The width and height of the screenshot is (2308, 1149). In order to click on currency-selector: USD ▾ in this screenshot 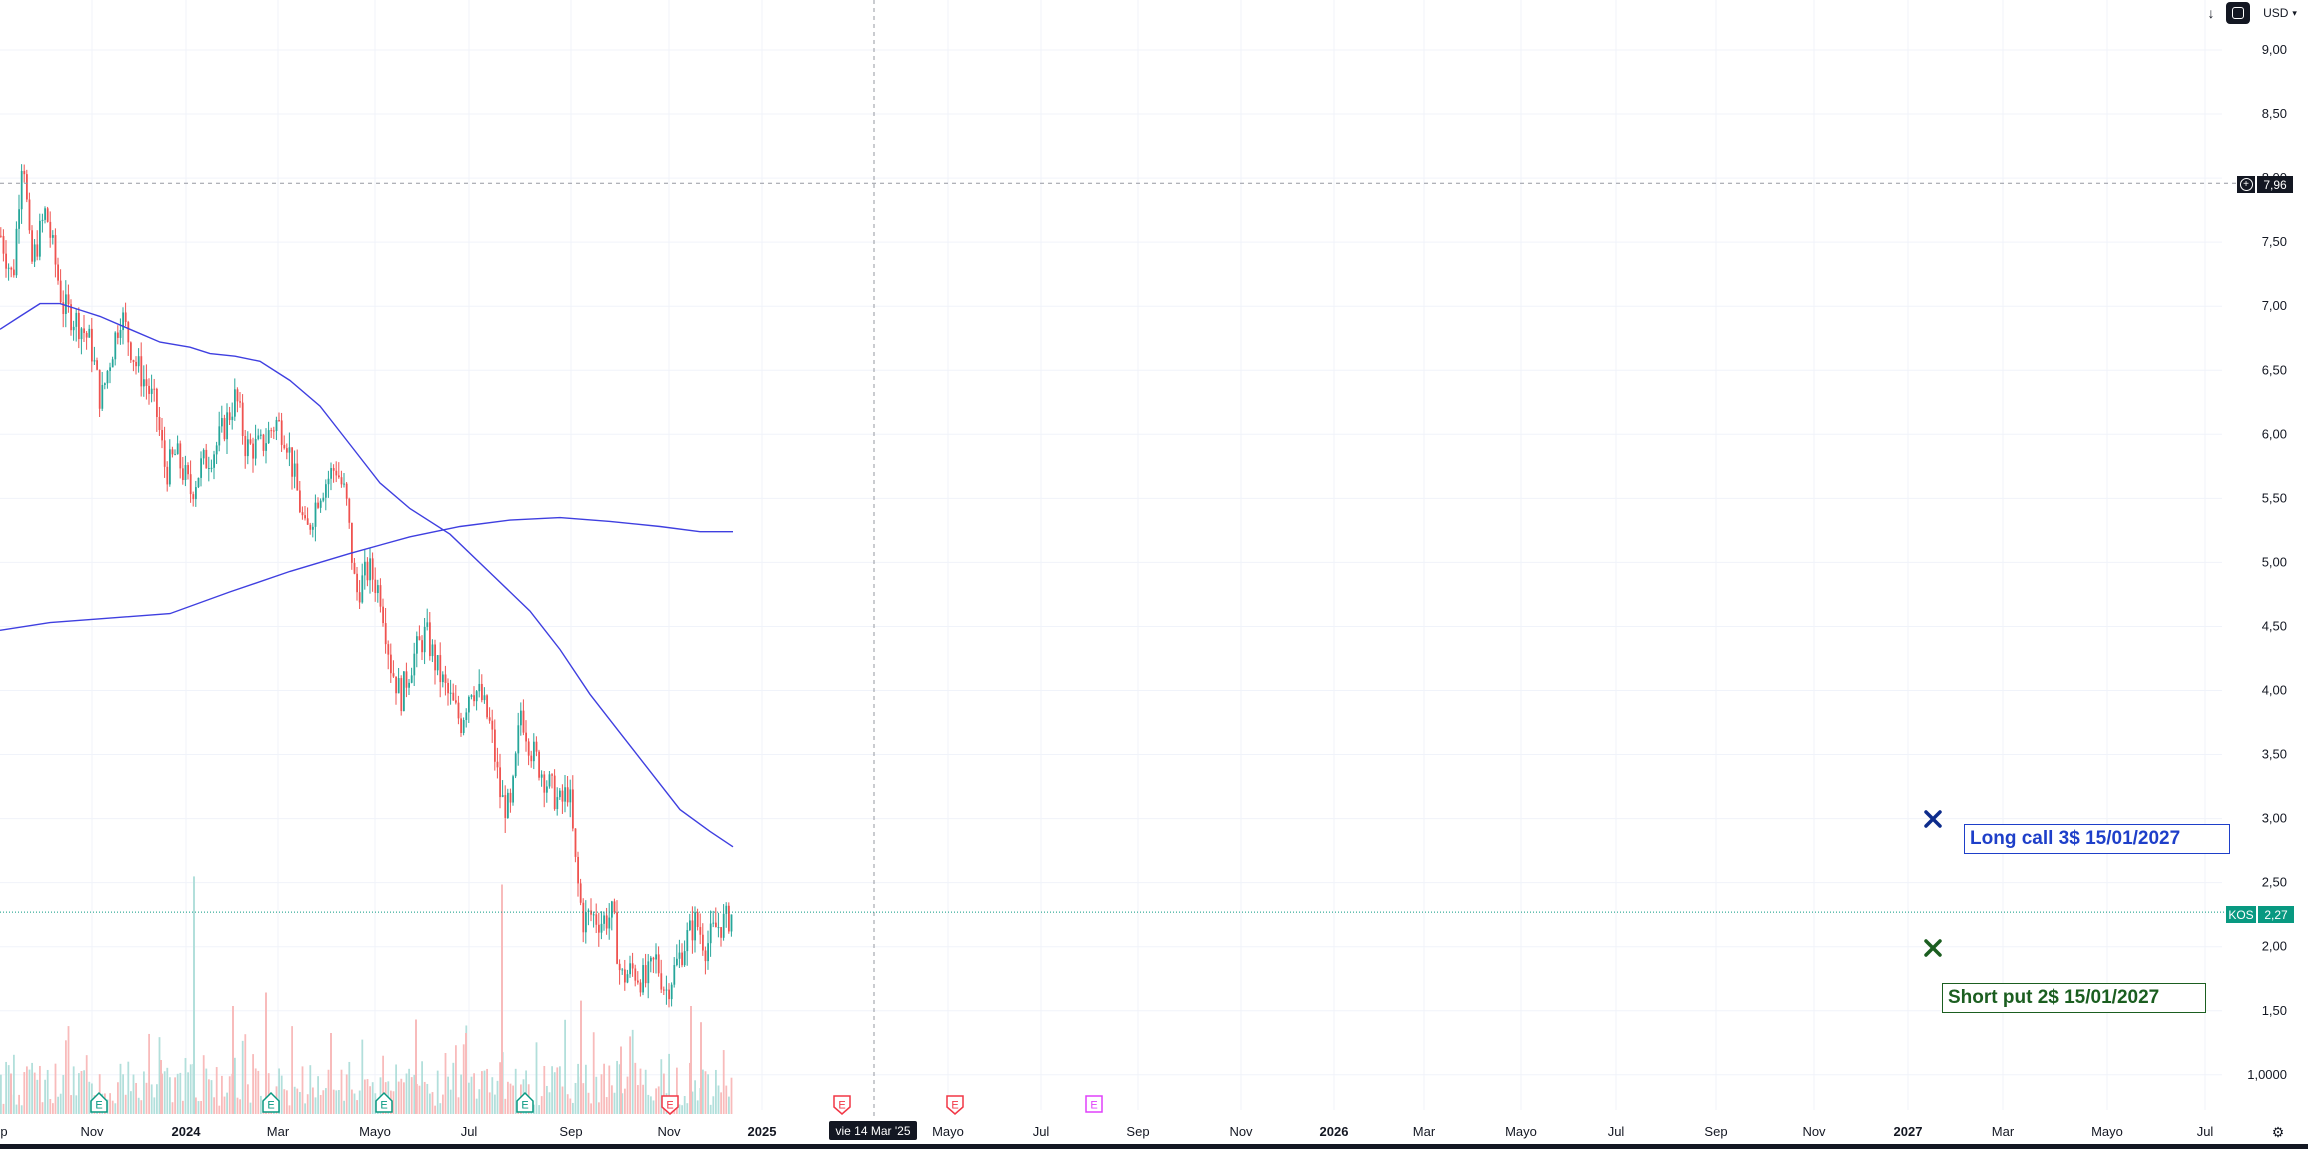, I will do `click(2280, 13)`.